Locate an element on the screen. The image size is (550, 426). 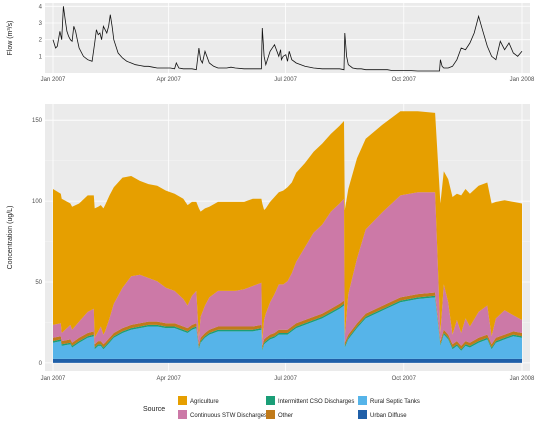
concentration-y-tick-labels: 0 50 100 150 is located at coordinates (37, 242).